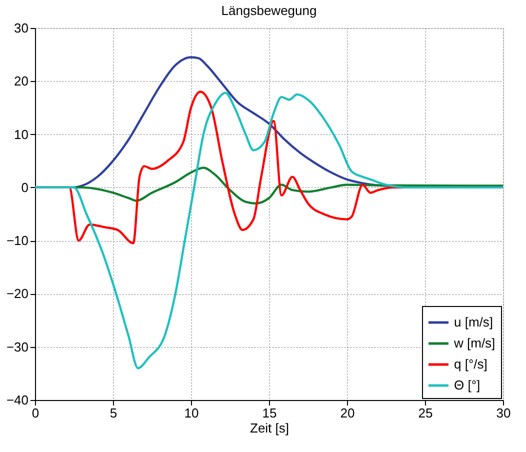 The width and height of the screenshot is (526, 452). Describe the element at coordinates (269, 10) in the screenshot. I see `chart-title: Längsbewegung` at that location.